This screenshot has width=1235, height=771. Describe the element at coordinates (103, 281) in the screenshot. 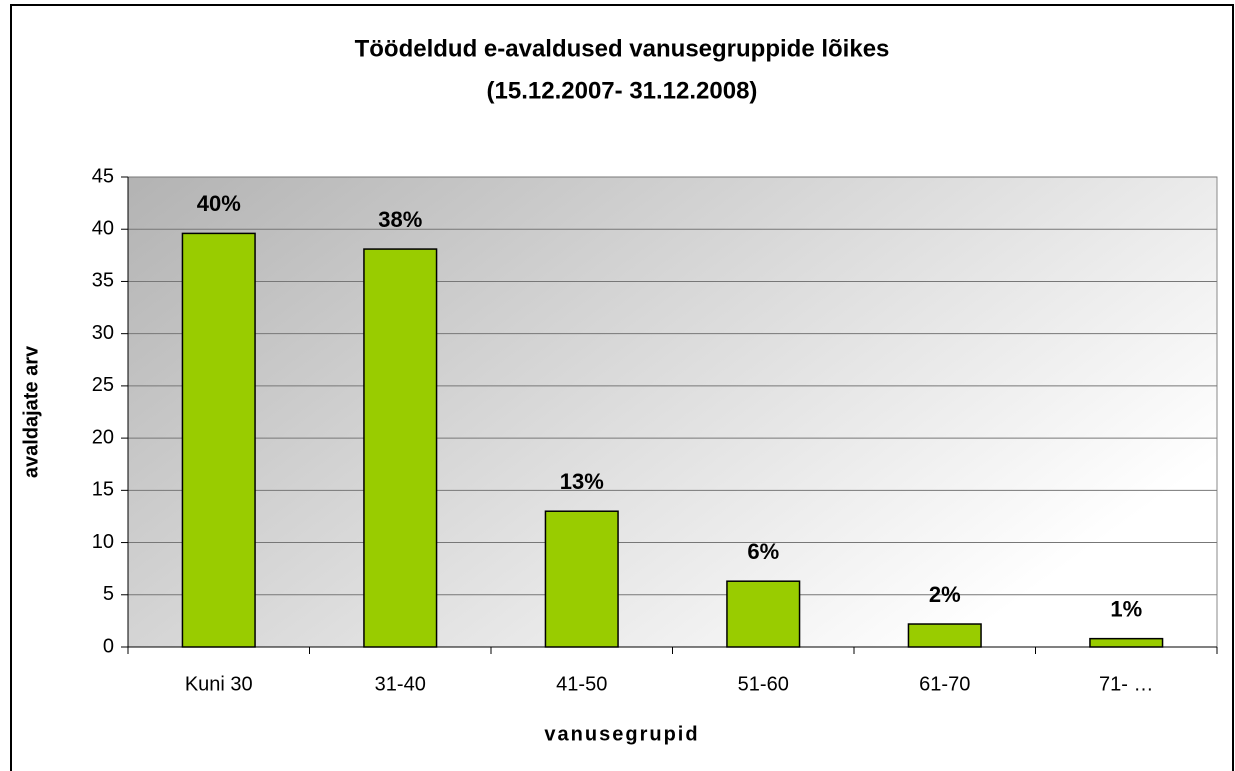

I see `y-tick-label: 35` at that location.